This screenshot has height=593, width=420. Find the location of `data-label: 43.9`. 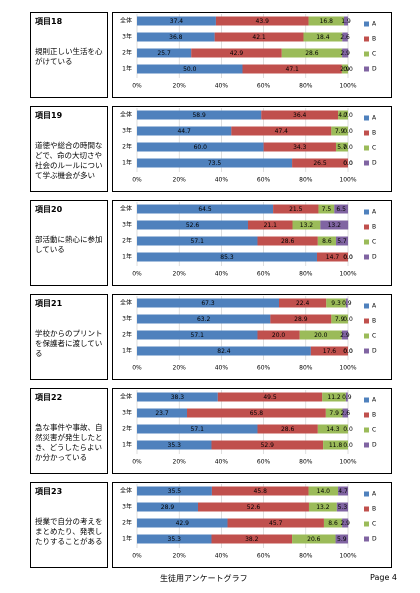

data-label: 43.9 is located at coordinates (263, 21).